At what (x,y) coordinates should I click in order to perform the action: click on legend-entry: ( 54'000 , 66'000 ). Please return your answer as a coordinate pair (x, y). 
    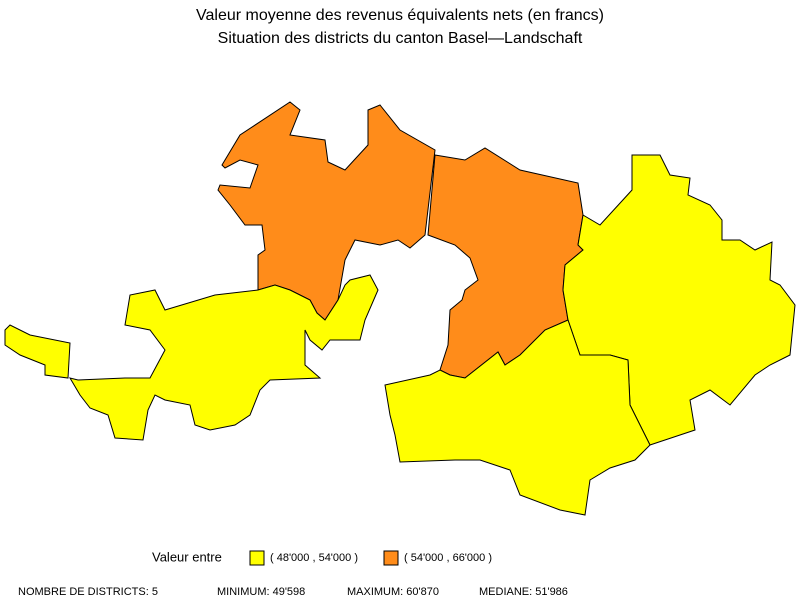
    Looking at the image, I should click on (448, 558).